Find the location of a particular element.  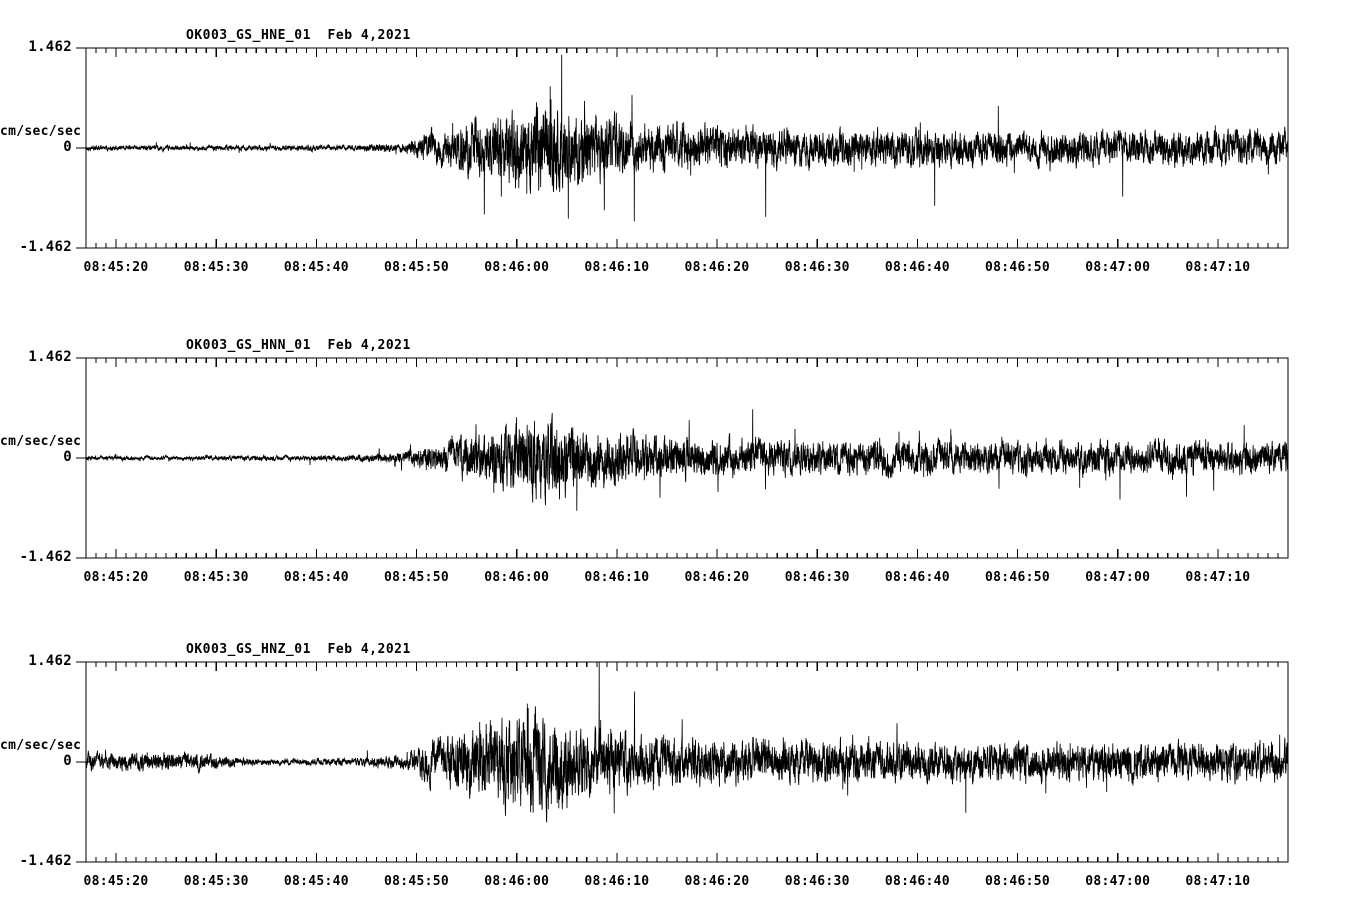

panel-title-hne: OK003_GS_HNE_01 Feb 4,2021 is located at coordinates (298, 35).